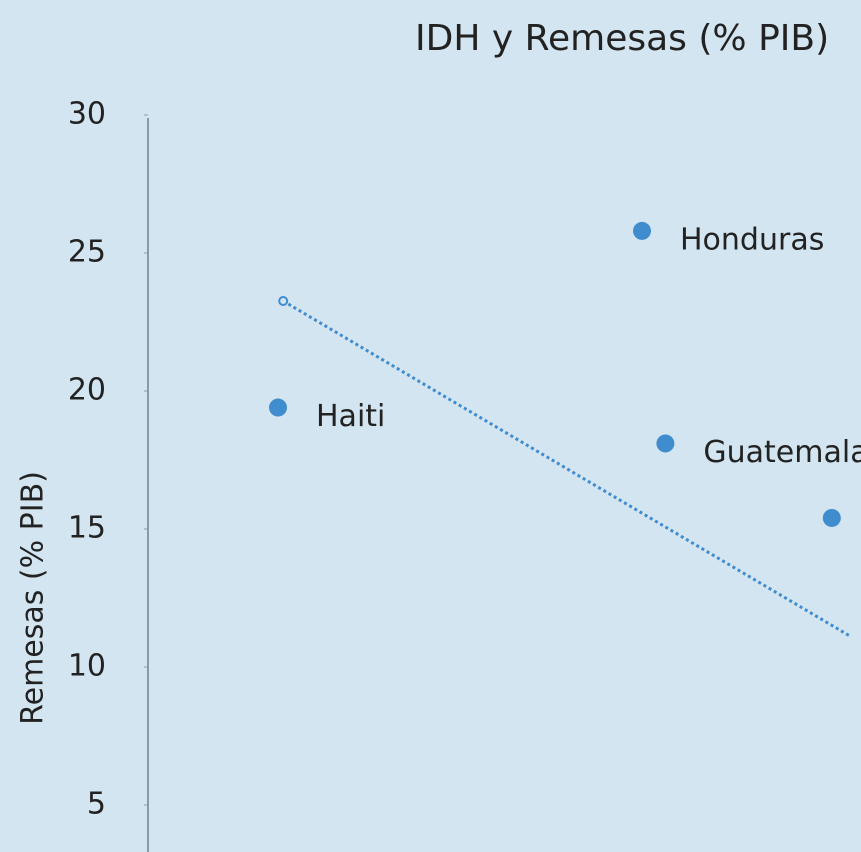  I want to click on chart-title: IDH y Remesas (% PIB), so click(622, 38).